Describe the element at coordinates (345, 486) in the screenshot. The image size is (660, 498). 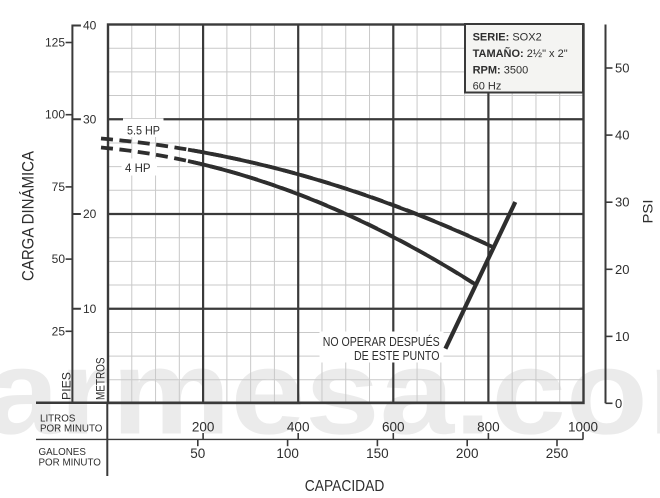
I see `svg-text: CAPACIDAD` at that location.